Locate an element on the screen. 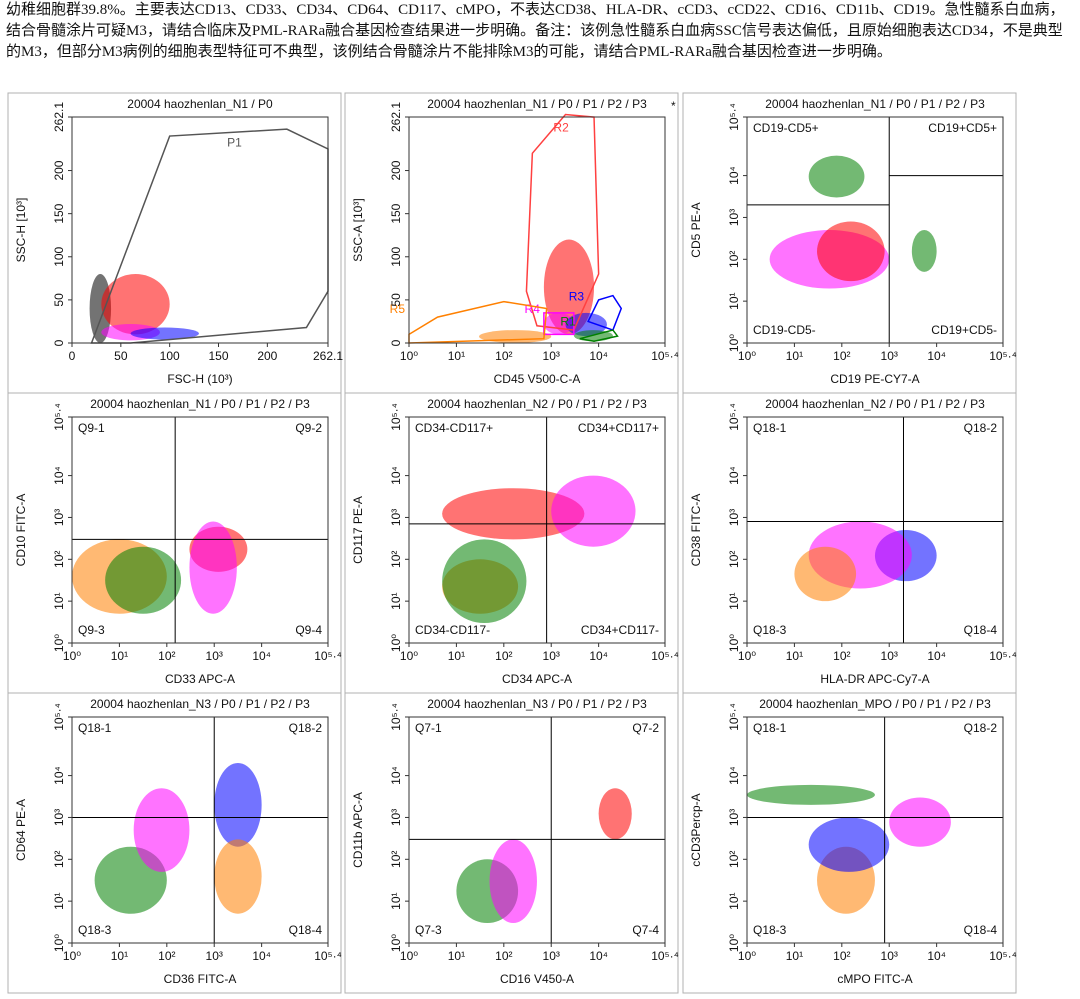 The height and width of the screenshot is (999, 1080). x-axis-label: cMPO FITC-A is located at coordinates (874, 979).